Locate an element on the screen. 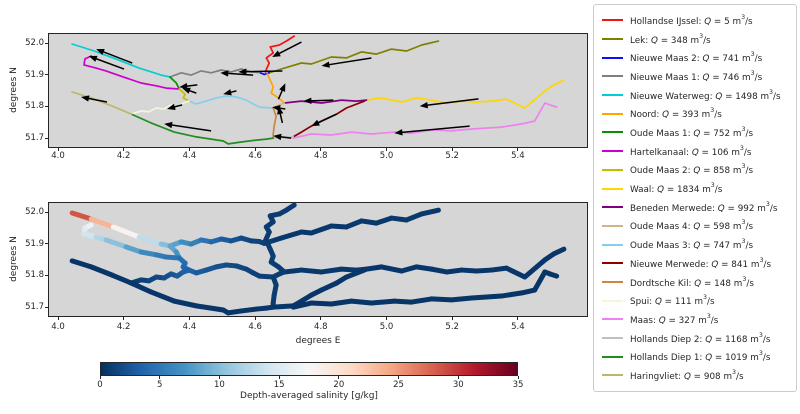 This screenshot has height=414, width=800. legend-label-dordtsche-kil: Dordtsche Kil: Q = 148 m3/s is located at coordinates (692, 282).